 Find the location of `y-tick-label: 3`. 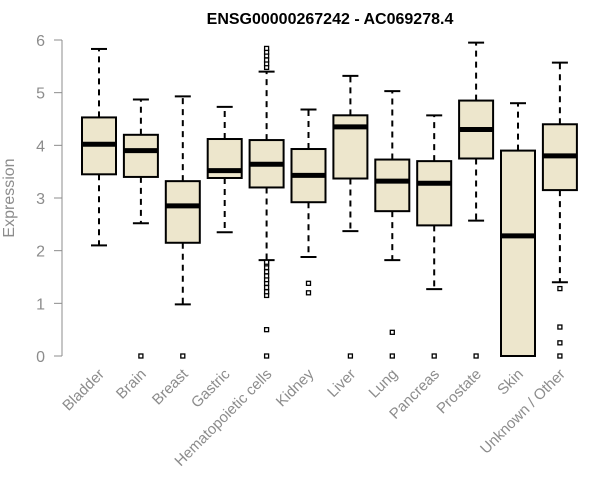

y-tick-label: 3 is located at coordinates (40, 199).